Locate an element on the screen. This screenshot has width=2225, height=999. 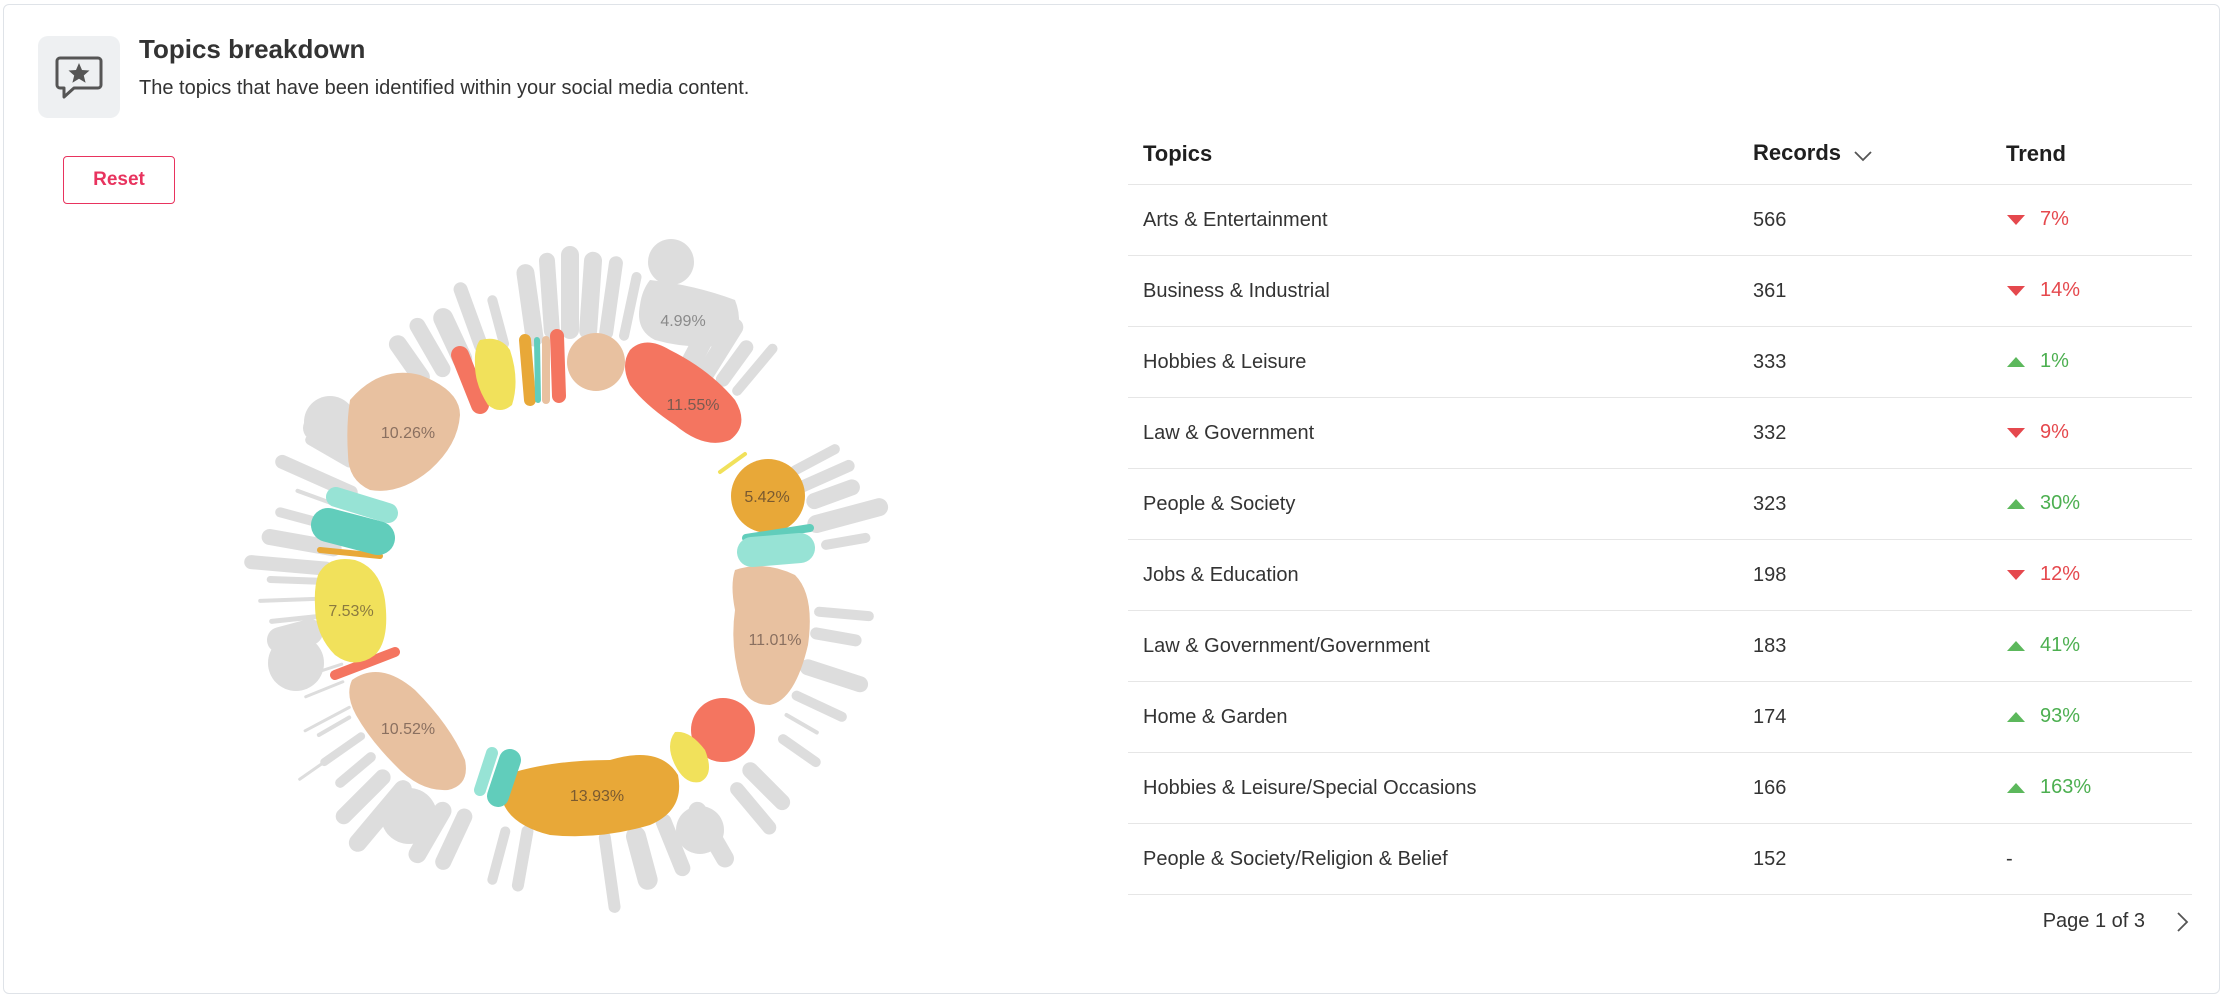
table-row: Hobbies & Leisure 333 1% is located at coordinates (1660, 362).